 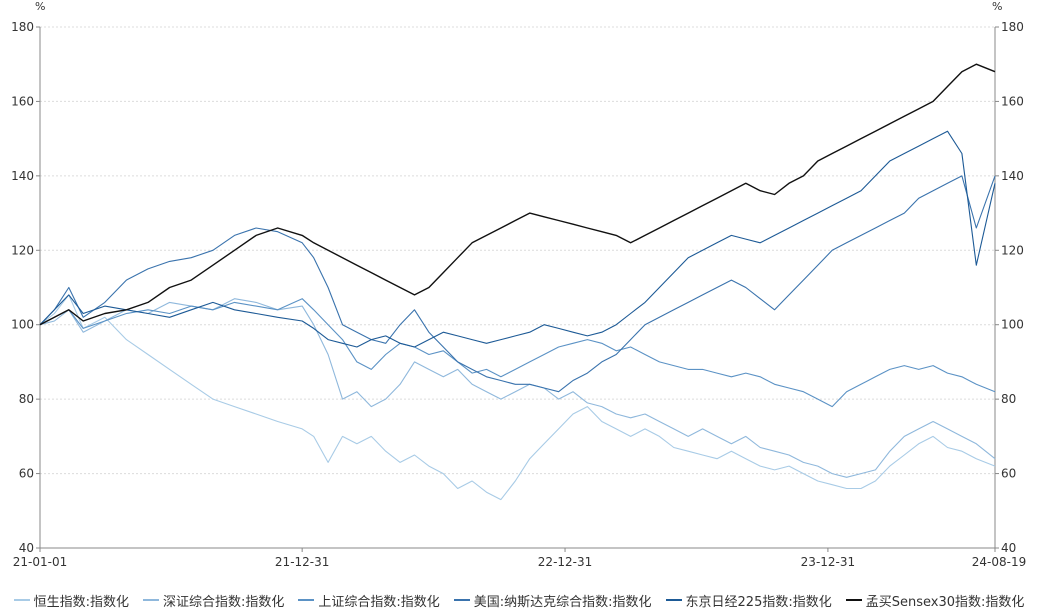 What do you see at coordinates (302, 562) in the screenshot?
I see `x-tick-label: 21-12-31` at bounding box center [302, 562].